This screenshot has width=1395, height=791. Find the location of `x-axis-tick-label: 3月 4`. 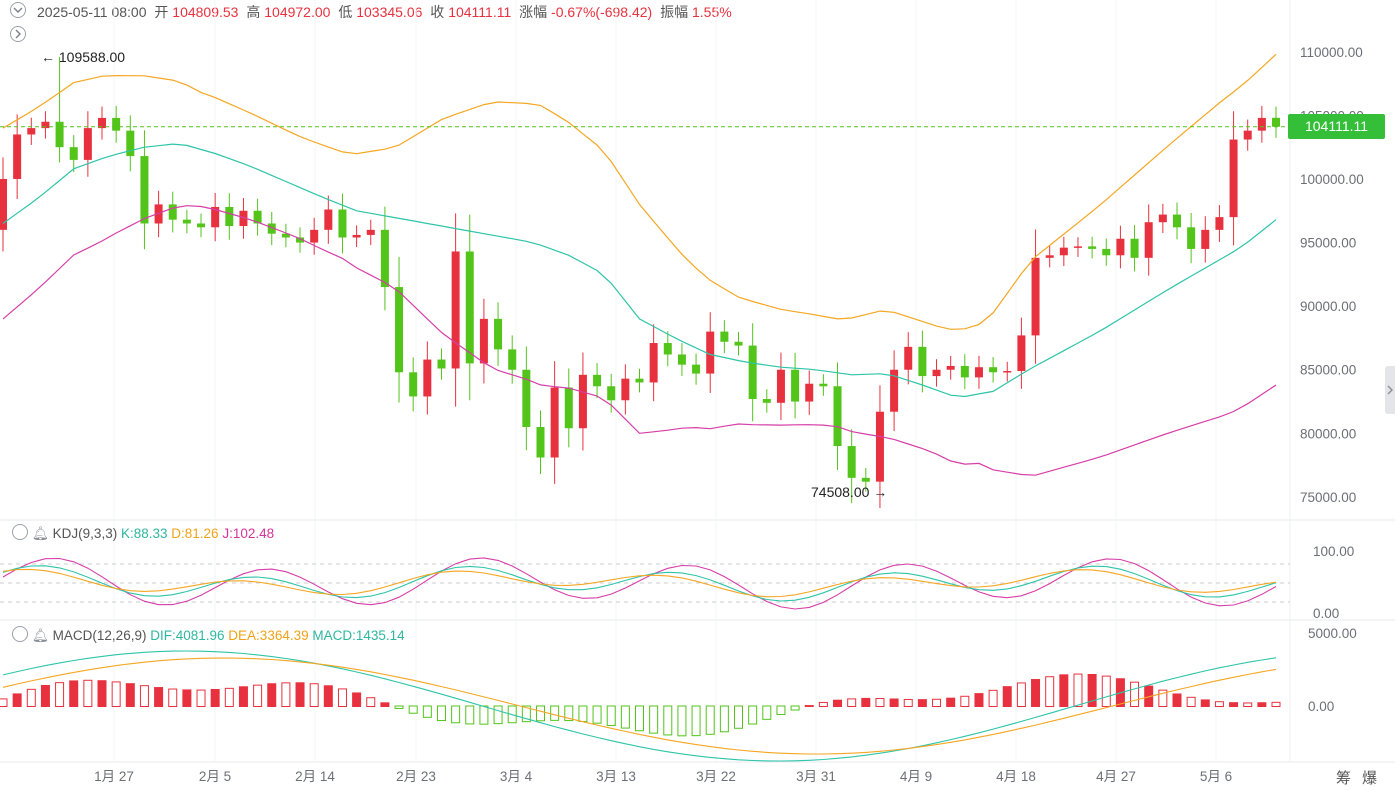

x-axis-tick-label: 3月 4 is located at coordinates (516, 776).